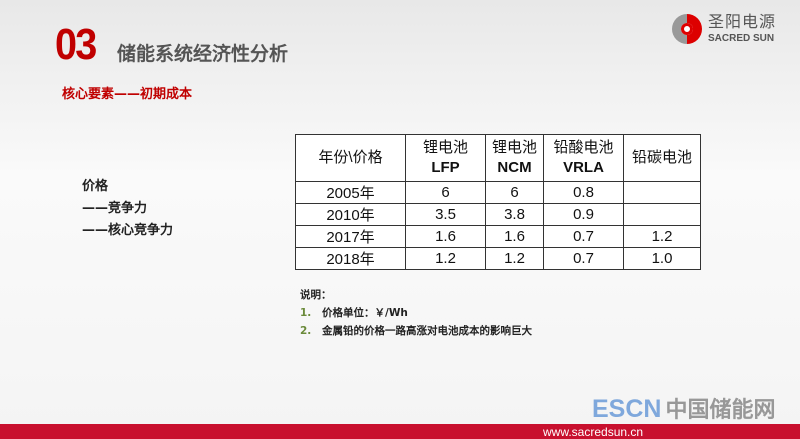 The image size is (800, 439). What do you see at coordinates (95, 186) in the screenshot?
I see `point: 价格` at bounding box center [95, 186].